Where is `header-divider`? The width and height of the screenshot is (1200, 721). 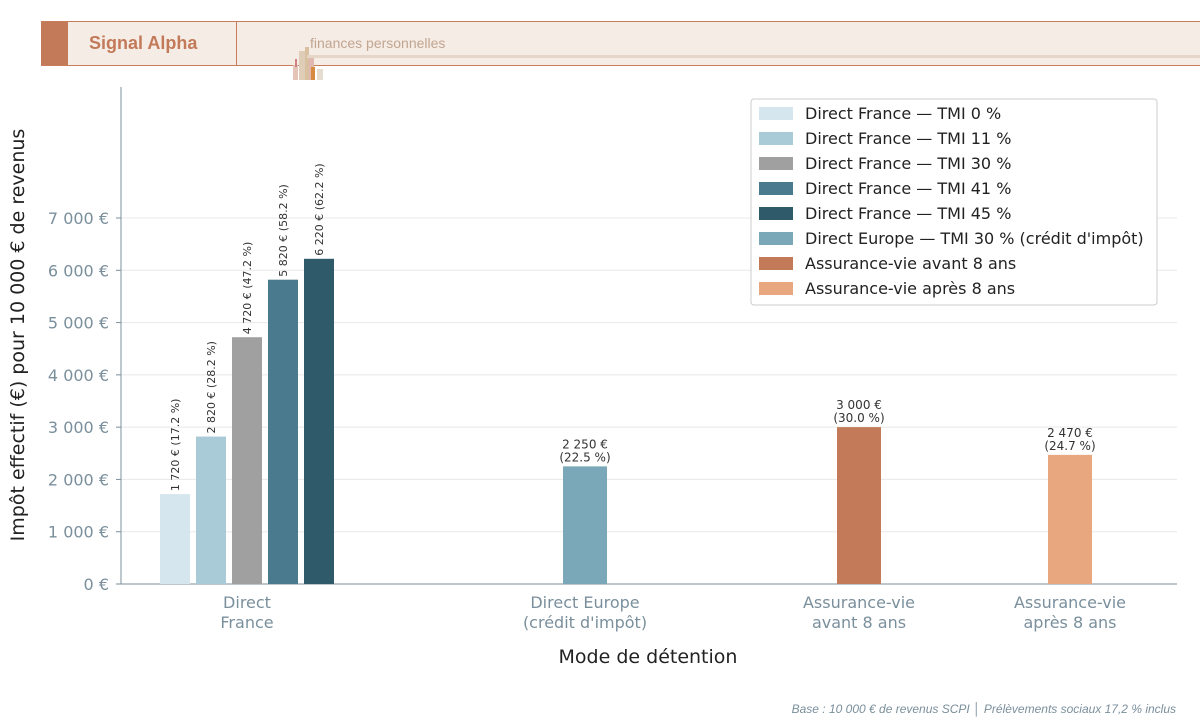
header-divider is located at coordinates (236, 43).